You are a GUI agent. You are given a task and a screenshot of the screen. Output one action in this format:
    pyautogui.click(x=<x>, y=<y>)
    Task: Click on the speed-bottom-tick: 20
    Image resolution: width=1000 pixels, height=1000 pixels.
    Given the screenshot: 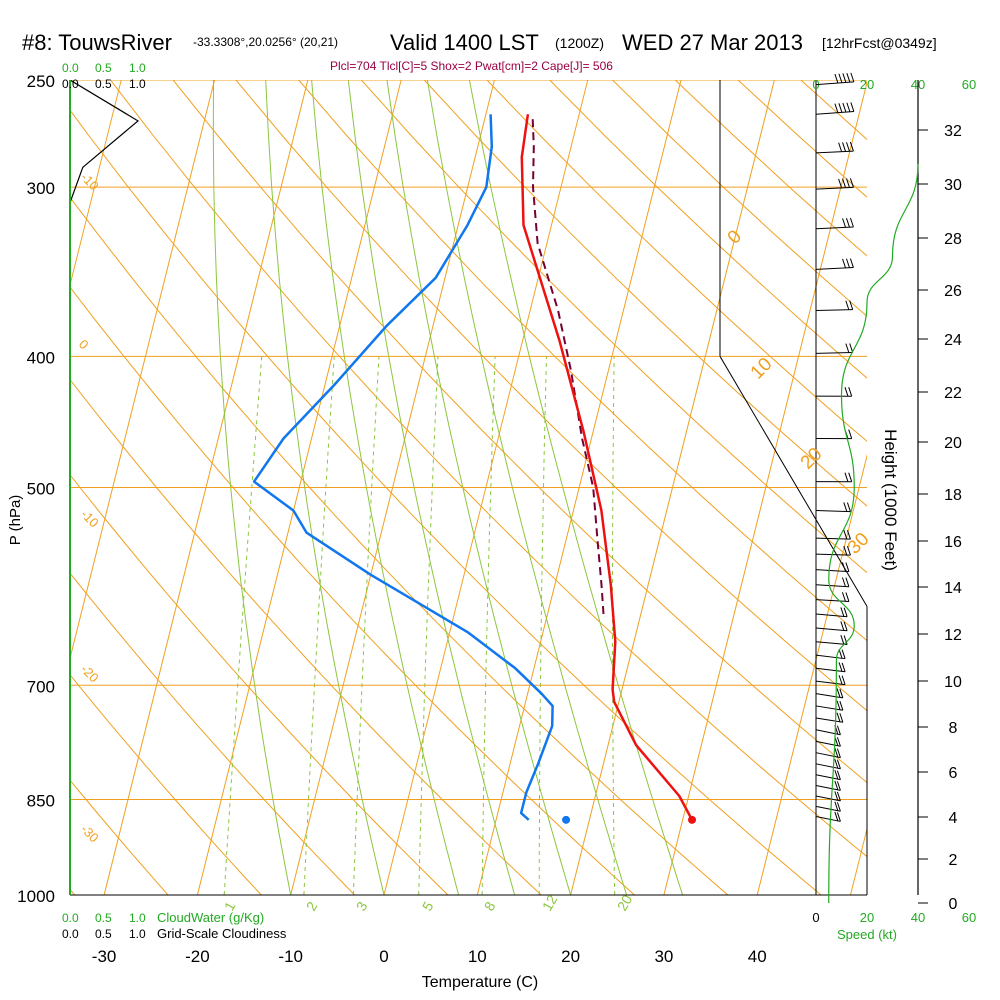 What is the action you would take?
    pyautogui.click(x=867, y=917)
    